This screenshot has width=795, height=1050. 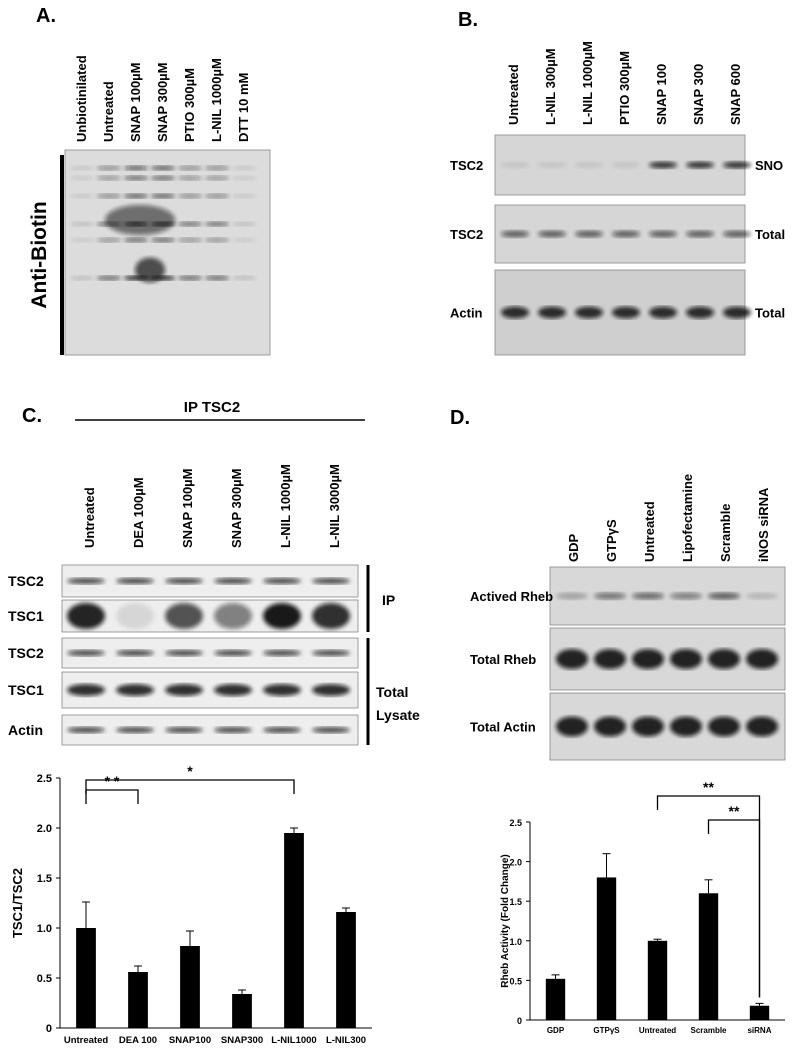 What do you see at coordinates (398, 715) in the screenshot?
I see `group-label: Lysate` at bounding box center [398, 715].